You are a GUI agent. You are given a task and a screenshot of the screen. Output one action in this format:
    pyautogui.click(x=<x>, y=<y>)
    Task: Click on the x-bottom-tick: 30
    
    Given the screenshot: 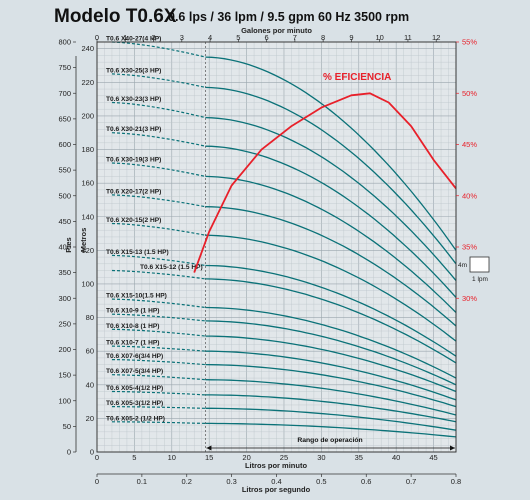 What is the action you would take?
    pyautogui.click(x=321, y=457)
    